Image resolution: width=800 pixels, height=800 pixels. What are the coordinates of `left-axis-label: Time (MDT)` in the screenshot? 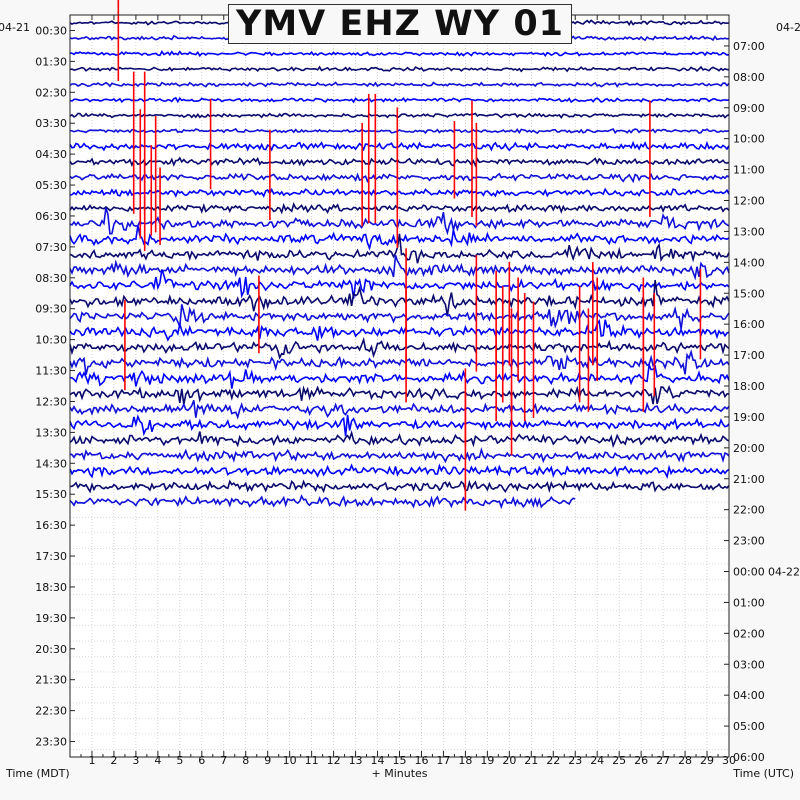 It's located at (37, 773).